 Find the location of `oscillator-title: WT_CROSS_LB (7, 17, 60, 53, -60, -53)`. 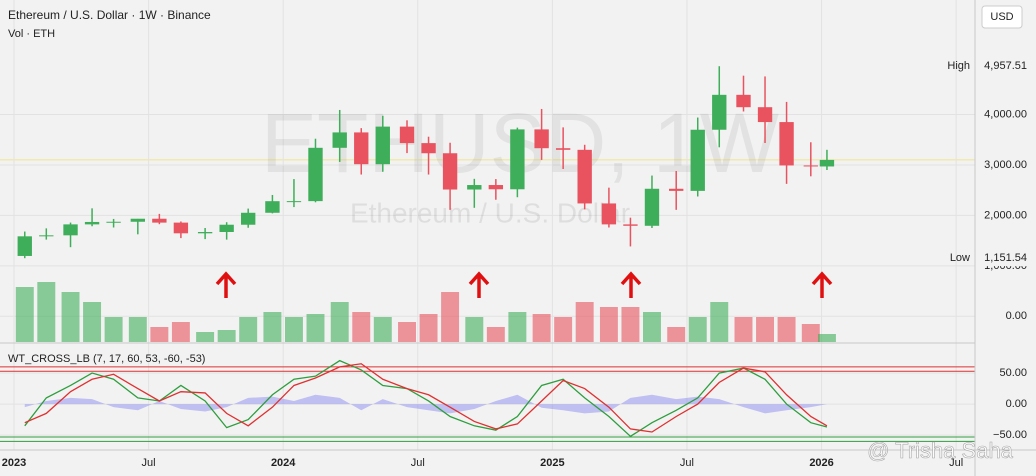

oscillator-title: WT_CROSS_LB (7, 17, 60, 53, -60, -53) is located at coordinates (106, 359).